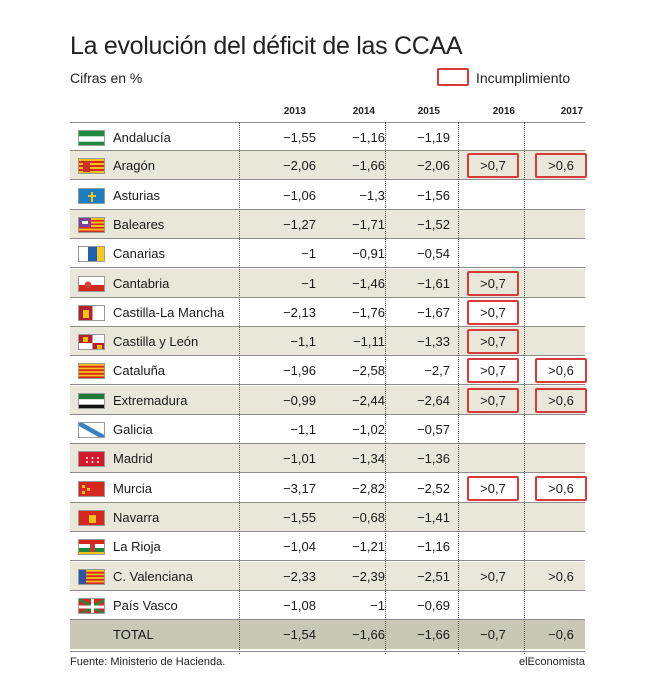  I want to click on value-2015: −2,7, so click(437, 371).